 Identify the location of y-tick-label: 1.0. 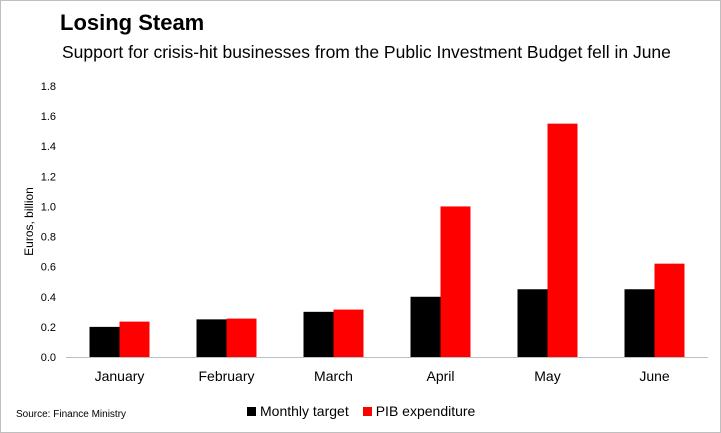
(48, 207).